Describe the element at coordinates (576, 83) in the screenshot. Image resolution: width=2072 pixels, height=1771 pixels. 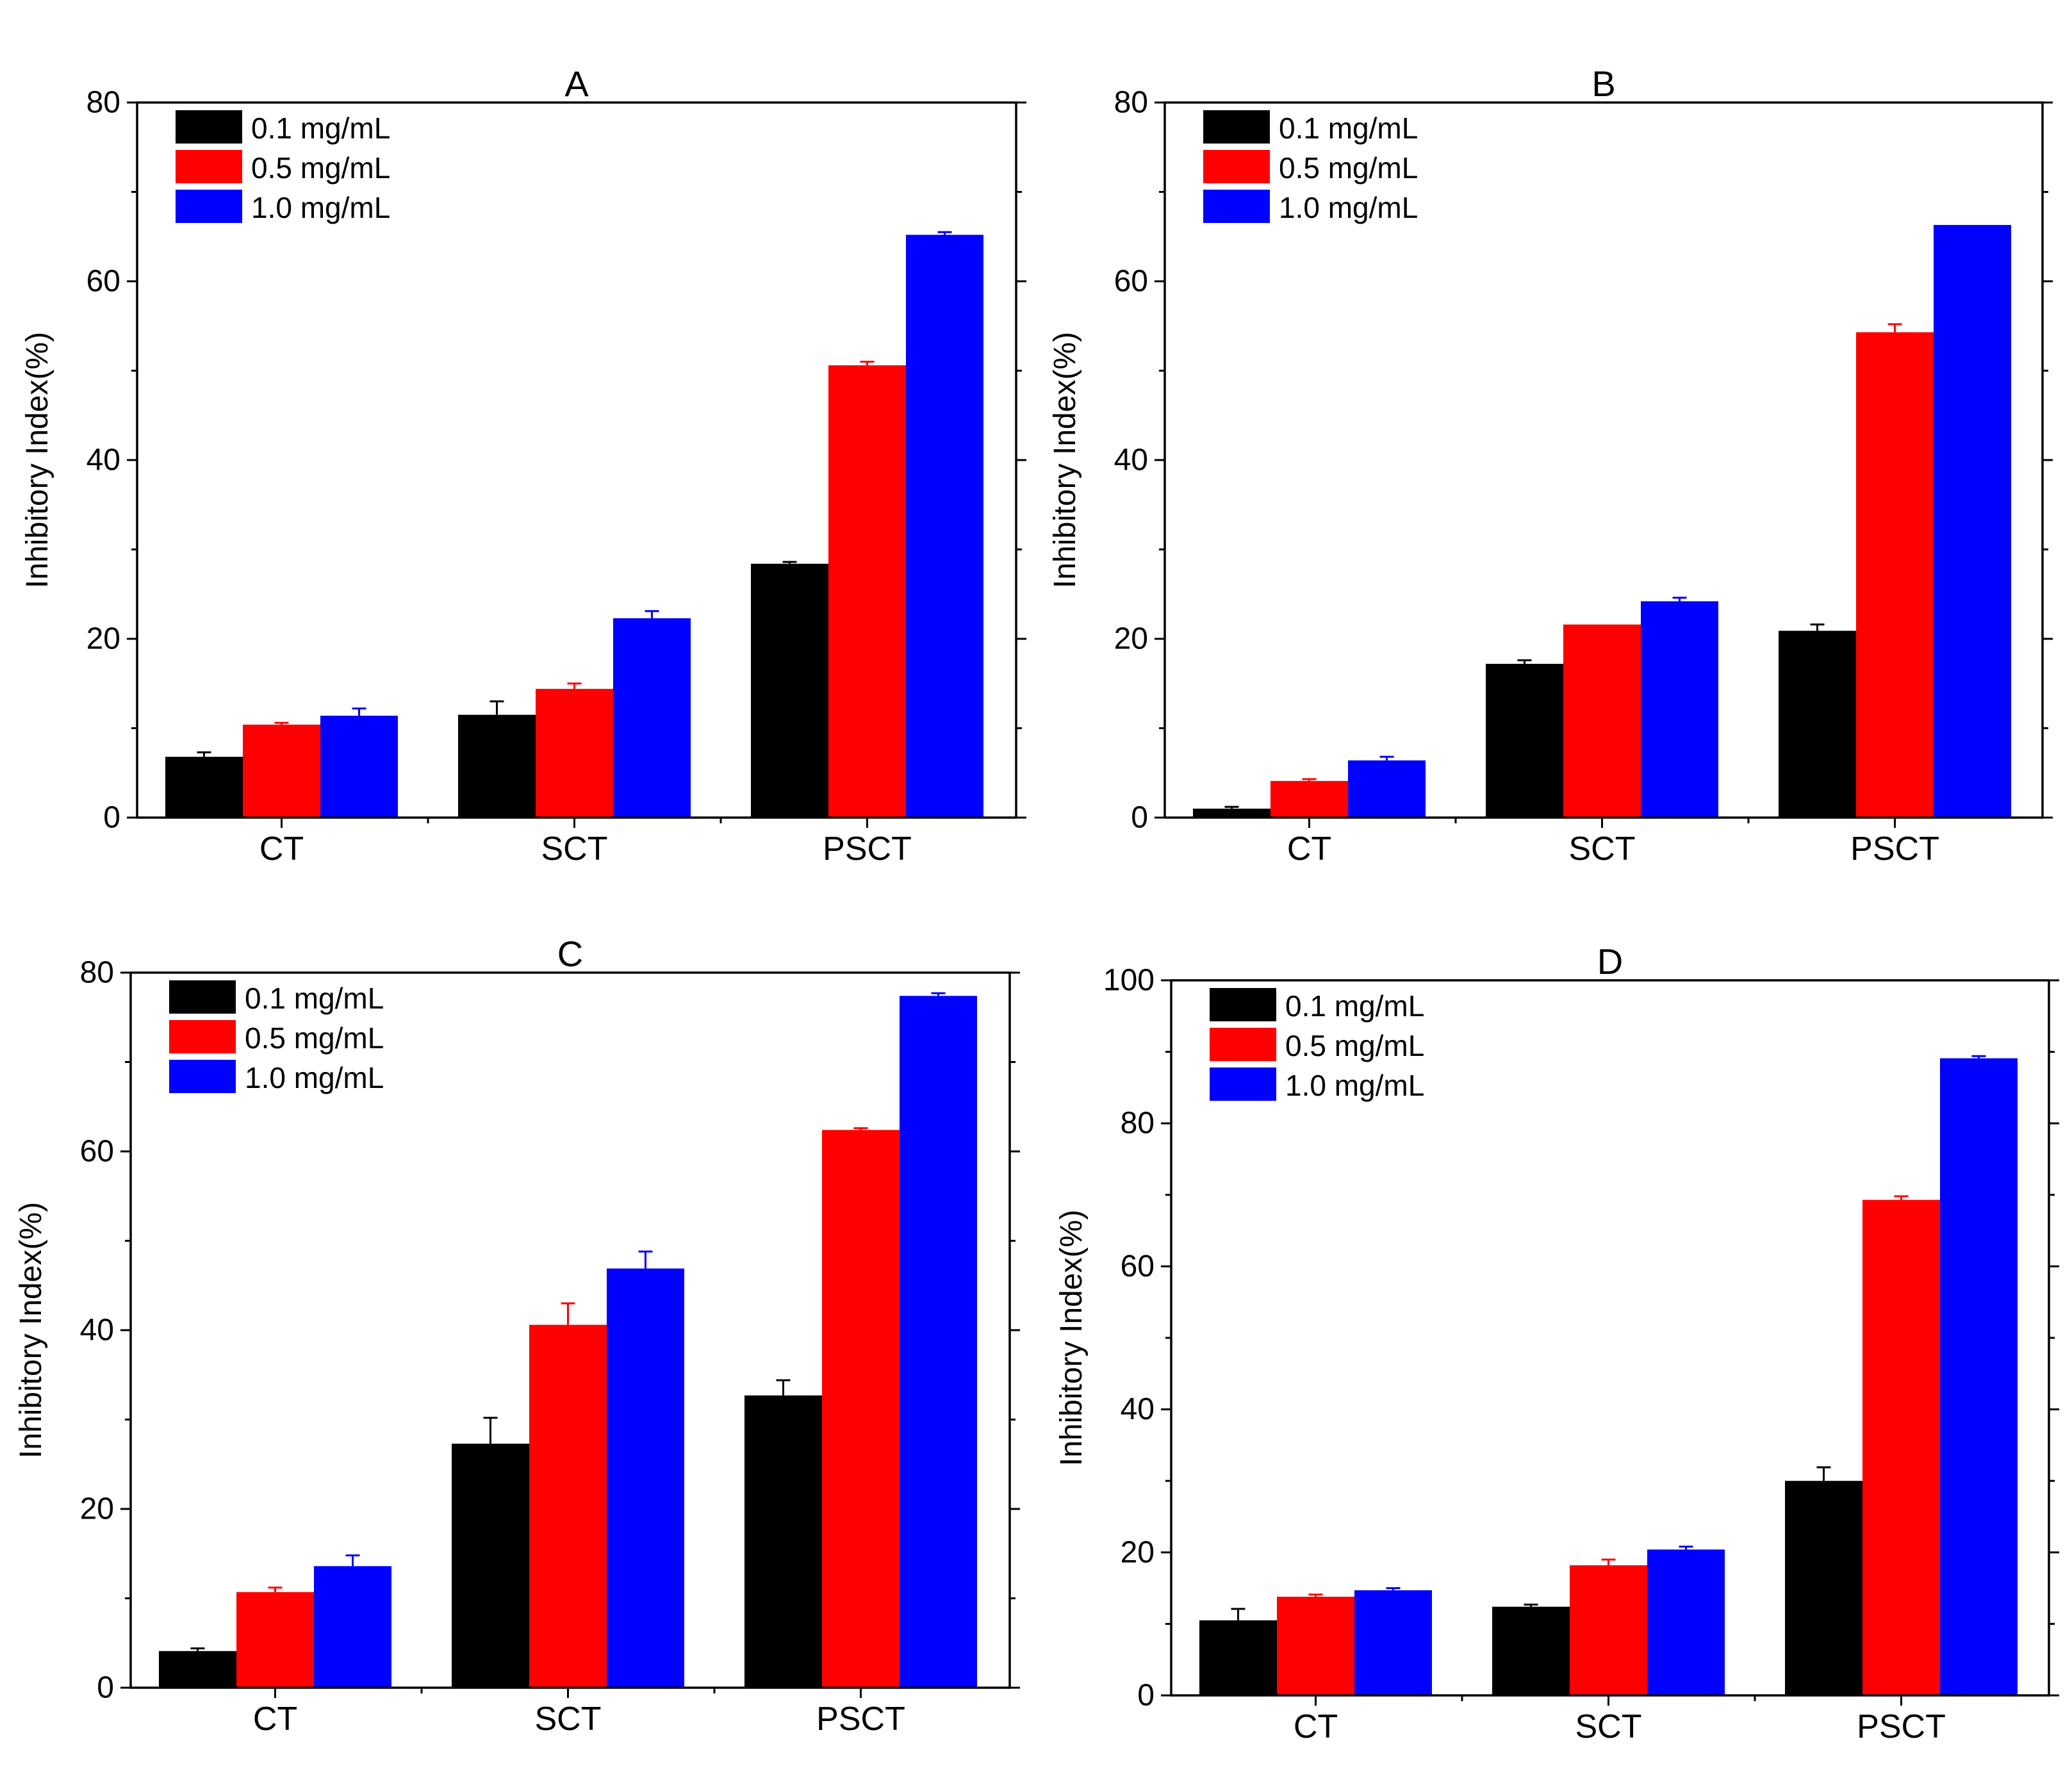
I see `panel-title: A` at that location.